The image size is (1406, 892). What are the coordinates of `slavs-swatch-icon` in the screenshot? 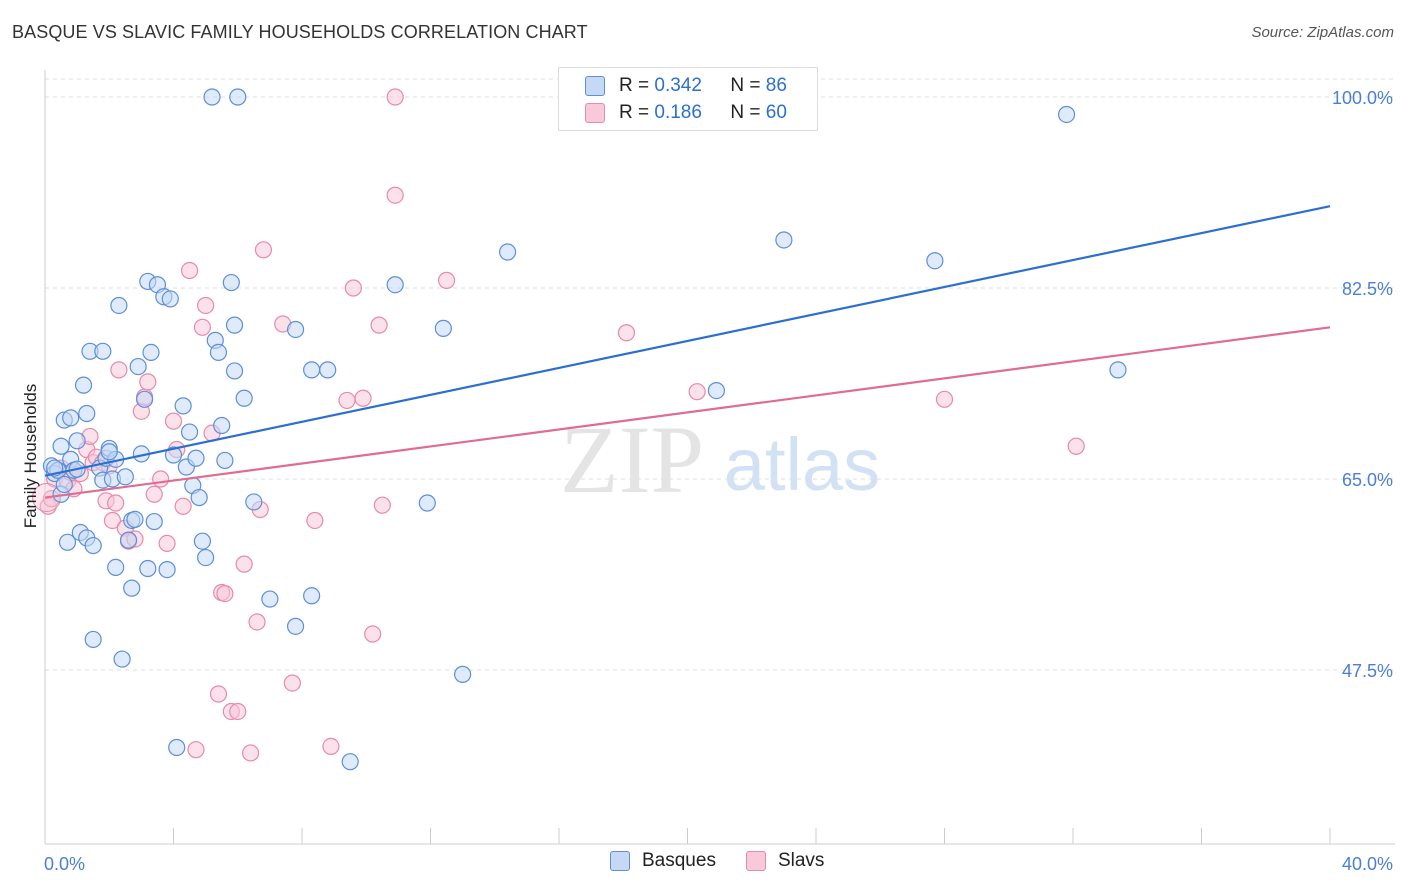 It's located at (595, 113).